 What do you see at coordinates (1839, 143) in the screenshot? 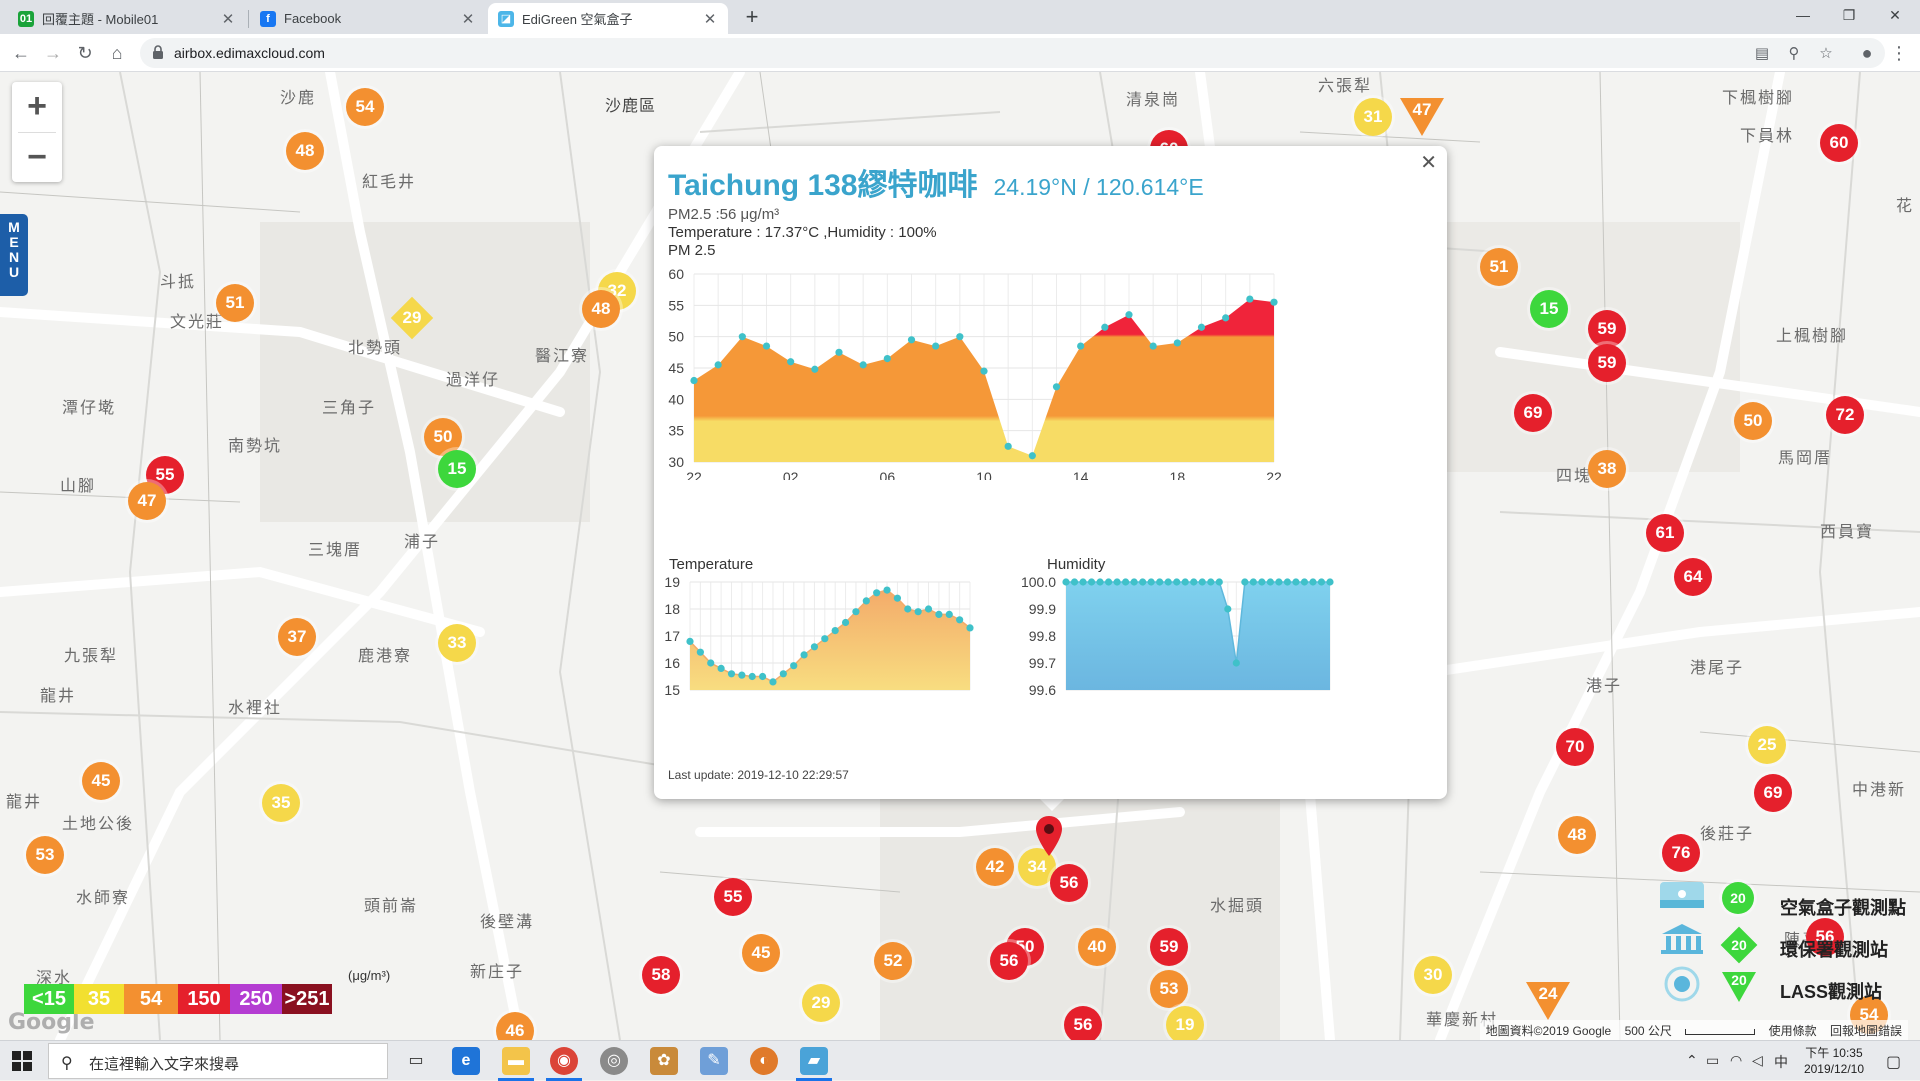
I see `airbox-marker: 60` at bounding box center [1839, 143].